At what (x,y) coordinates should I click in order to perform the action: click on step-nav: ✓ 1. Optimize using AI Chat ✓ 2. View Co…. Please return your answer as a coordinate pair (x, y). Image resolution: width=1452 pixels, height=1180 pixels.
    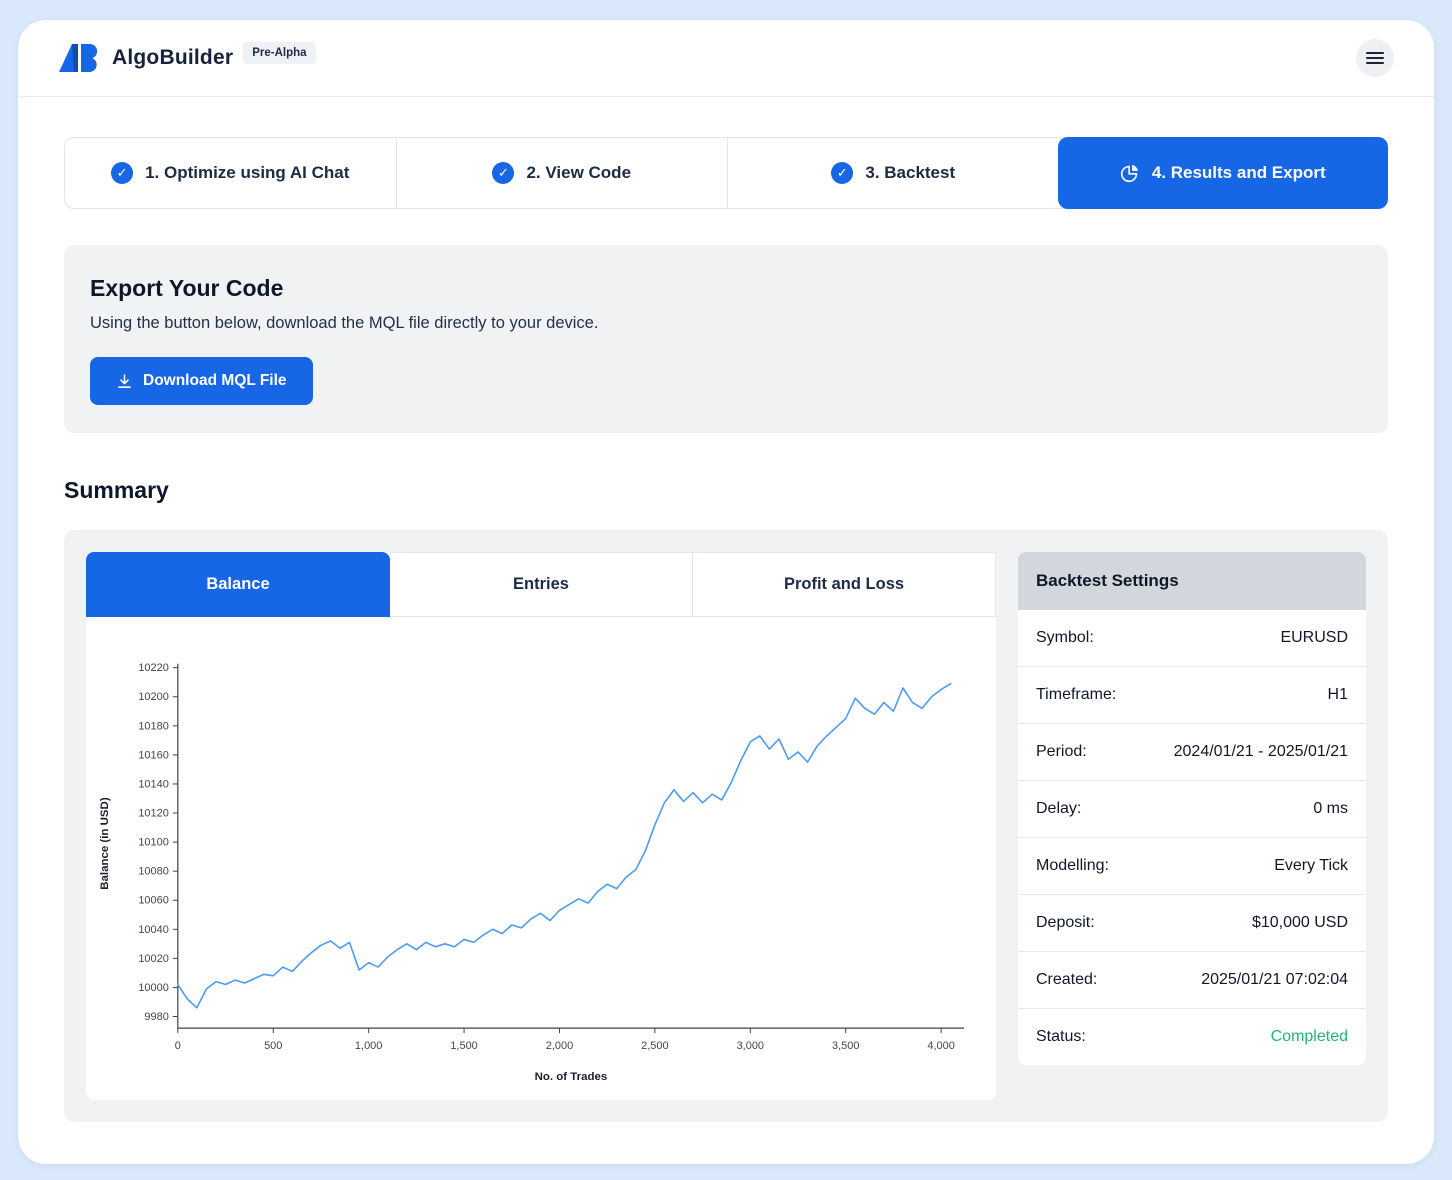
    Looking at the image, I should click on (726, 173).